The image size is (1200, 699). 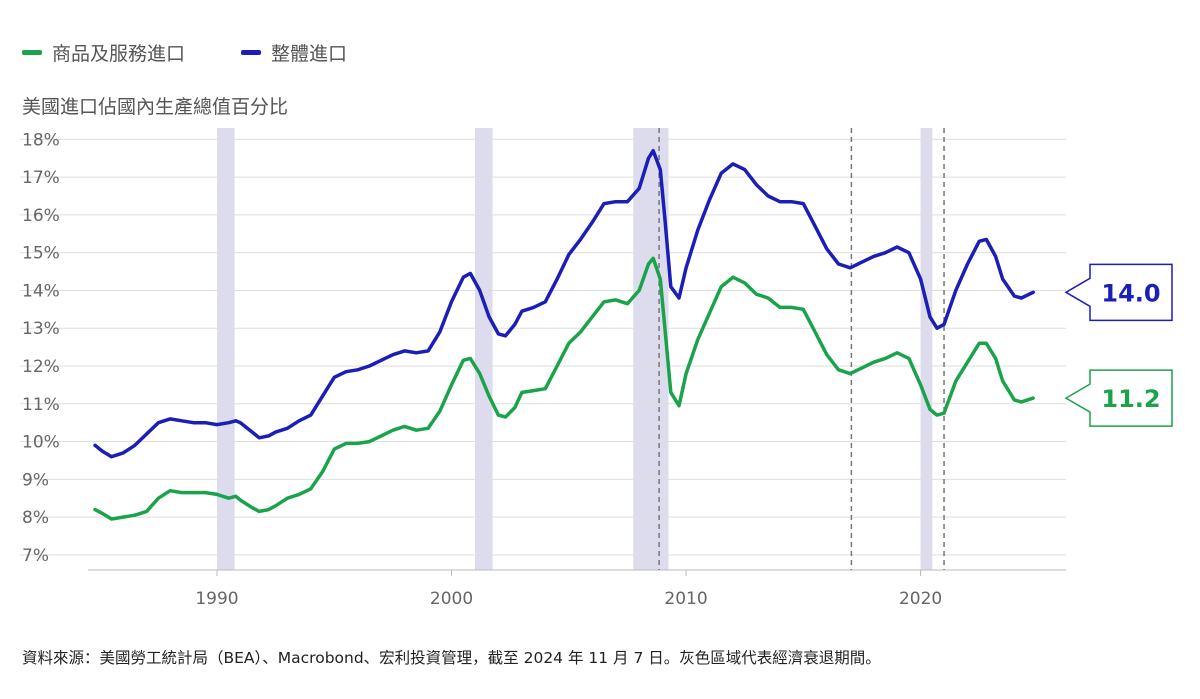 What do you see at coordinates (155, 107) in the screenshot?
I see `chart-title: 美國進口佔國內生產總值百分比` at bounding box center [155, 107].